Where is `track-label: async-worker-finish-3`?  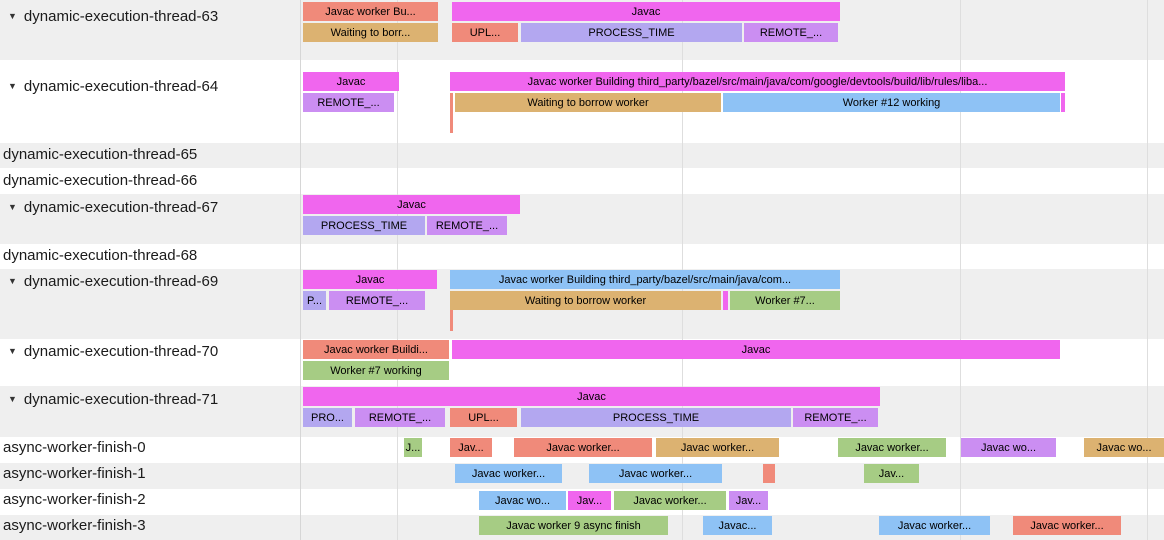
track-label: async-worker-finish-3 is located at coordinates (74, 526).